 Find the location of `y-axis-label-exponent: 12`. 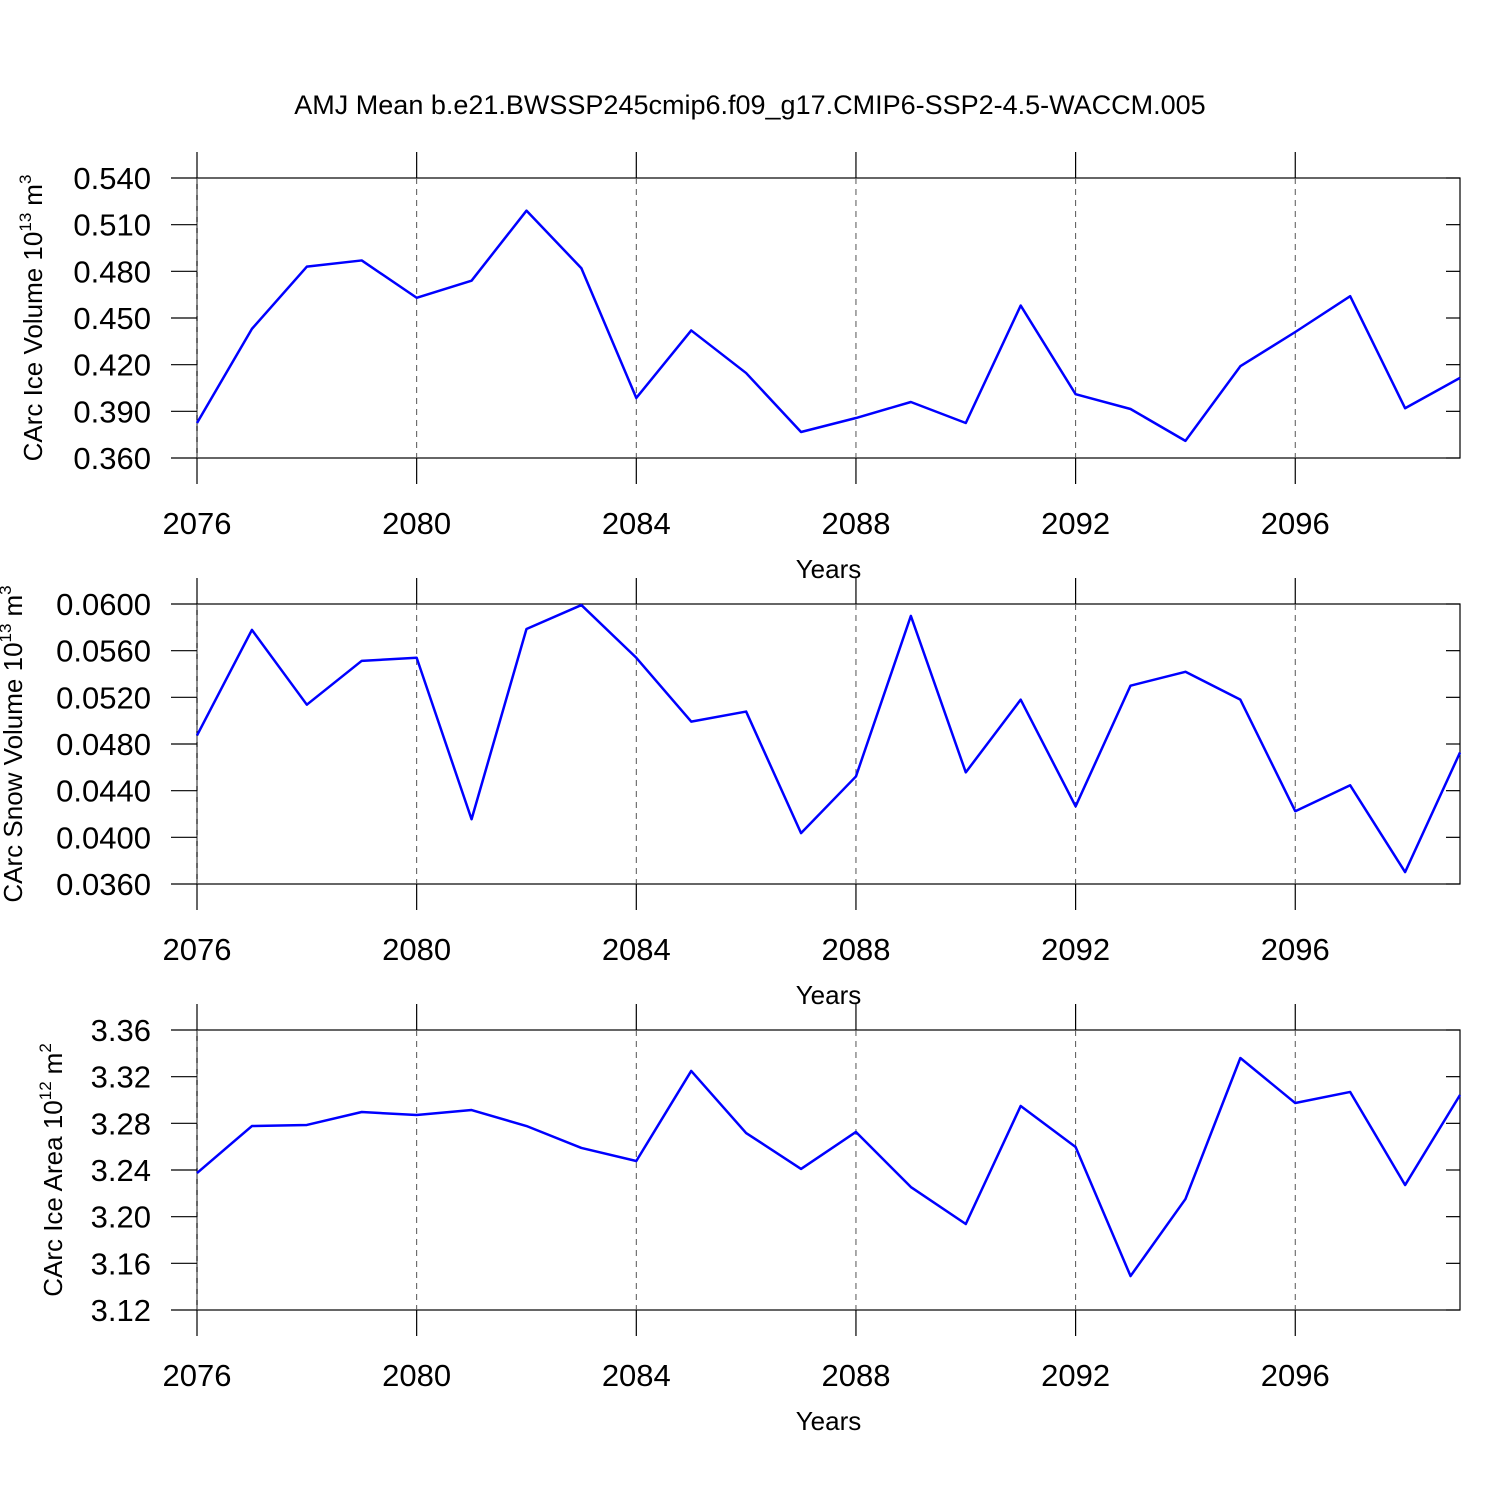

y-axis-label-exponent: 12 is located at coordinates (45, 1090).